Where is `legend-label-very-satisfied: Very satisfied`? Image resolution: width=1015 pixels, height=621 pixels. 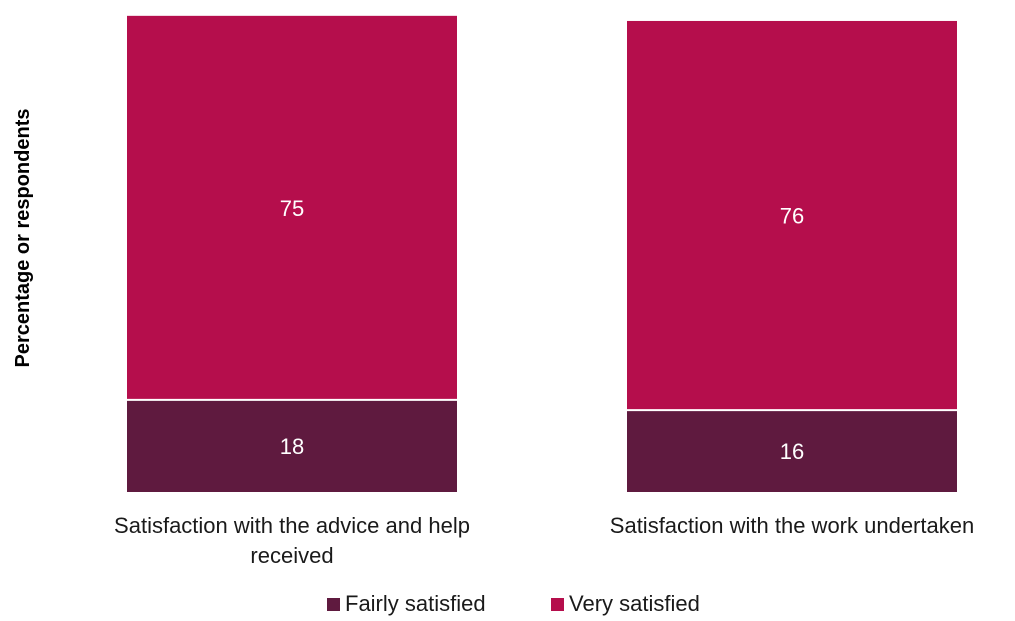 legend-label-very-satisfied: Very satisfied is located at coordinates (634, 603).